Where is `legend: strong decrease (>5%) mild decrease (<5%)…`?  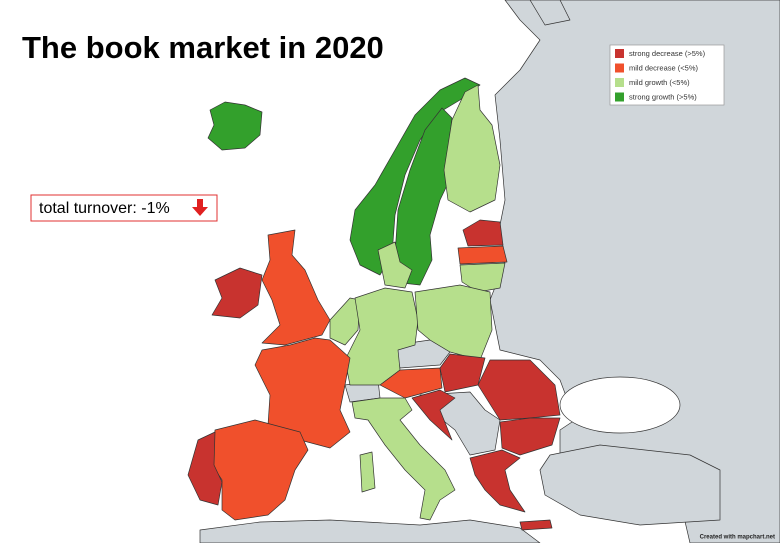 legend: strong decrease (>5%) mild decrease (<5%)… is located at coordinates (667, 75).